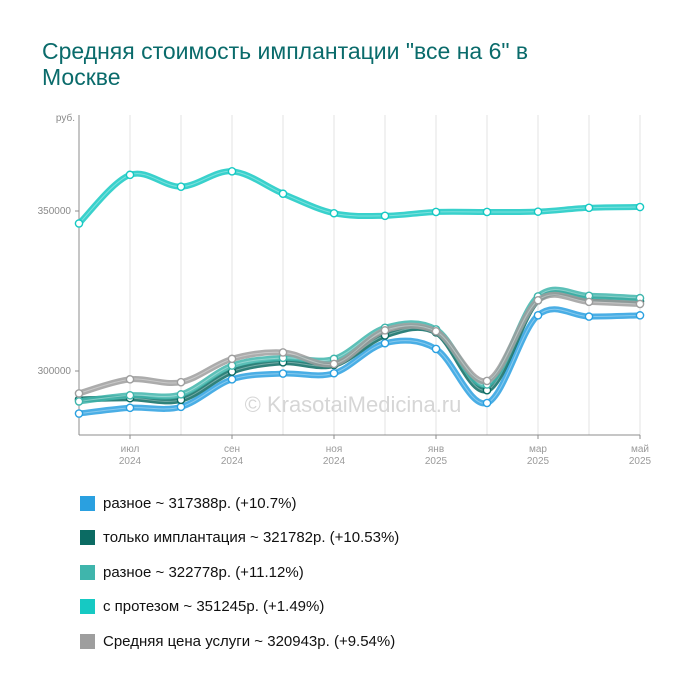 This screenshot has width=700, height=680. Describe the element at coordinates (214, 607) in the screenshot. I see `legend-label: с протезом ~ 351245р. (+1.49%)` at that location.